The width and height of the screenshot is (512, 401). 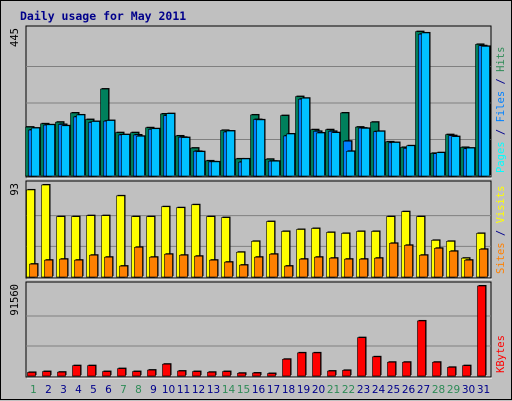 What do you see at coordinates (318, 390) in the screenshot?
I see `x-tick-label-day-20: 20` at bounding box center [318, 390].